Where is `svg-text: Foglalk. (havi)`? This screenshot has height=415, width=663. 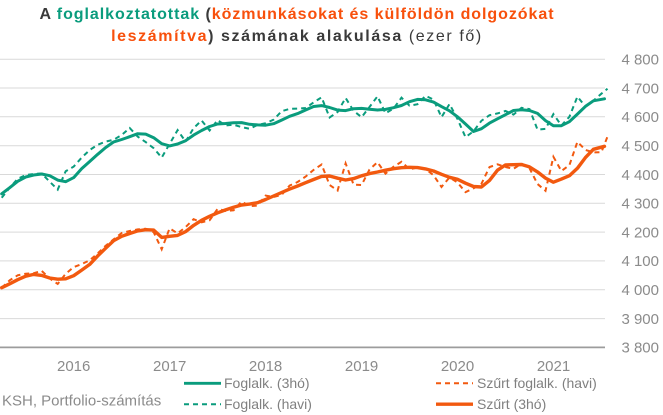 svg-text: Foglalk. (havi) is located at coordinates (268, 404).